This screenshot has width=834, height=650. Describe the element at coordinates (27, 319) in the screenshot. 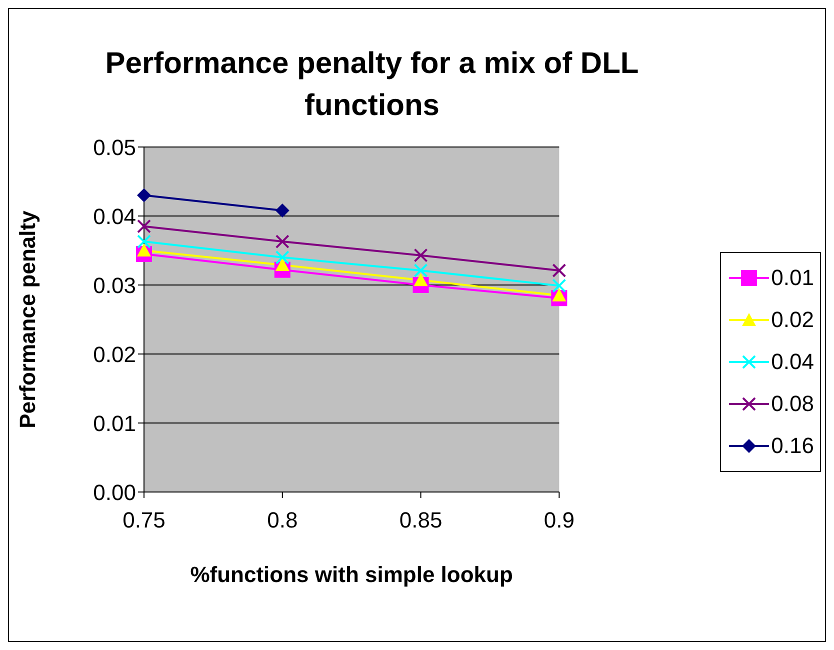

I see `y-axis-title: Performance penalty` at that location.